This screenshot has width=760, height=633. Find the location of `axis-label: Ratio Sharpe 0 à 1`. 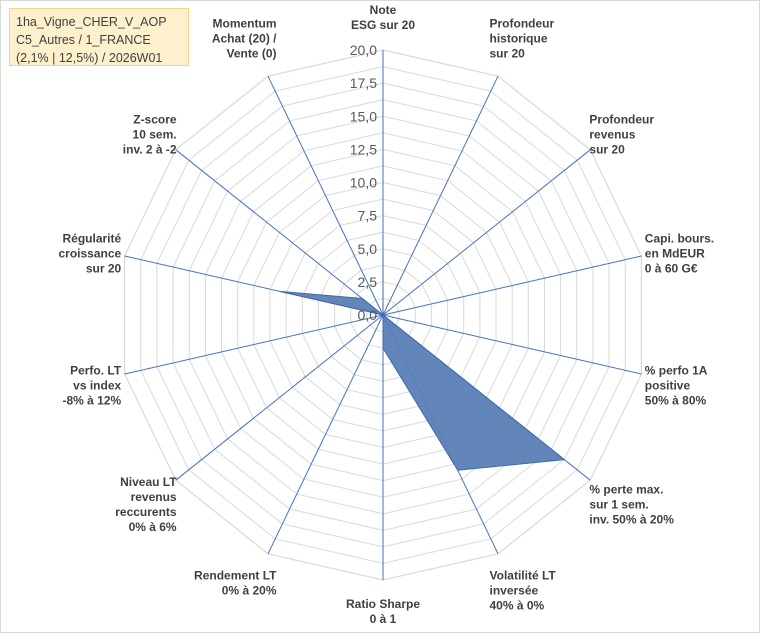

axis-label: Ratio Sharpe 0 à 1 is located at coordinates (383, 611).